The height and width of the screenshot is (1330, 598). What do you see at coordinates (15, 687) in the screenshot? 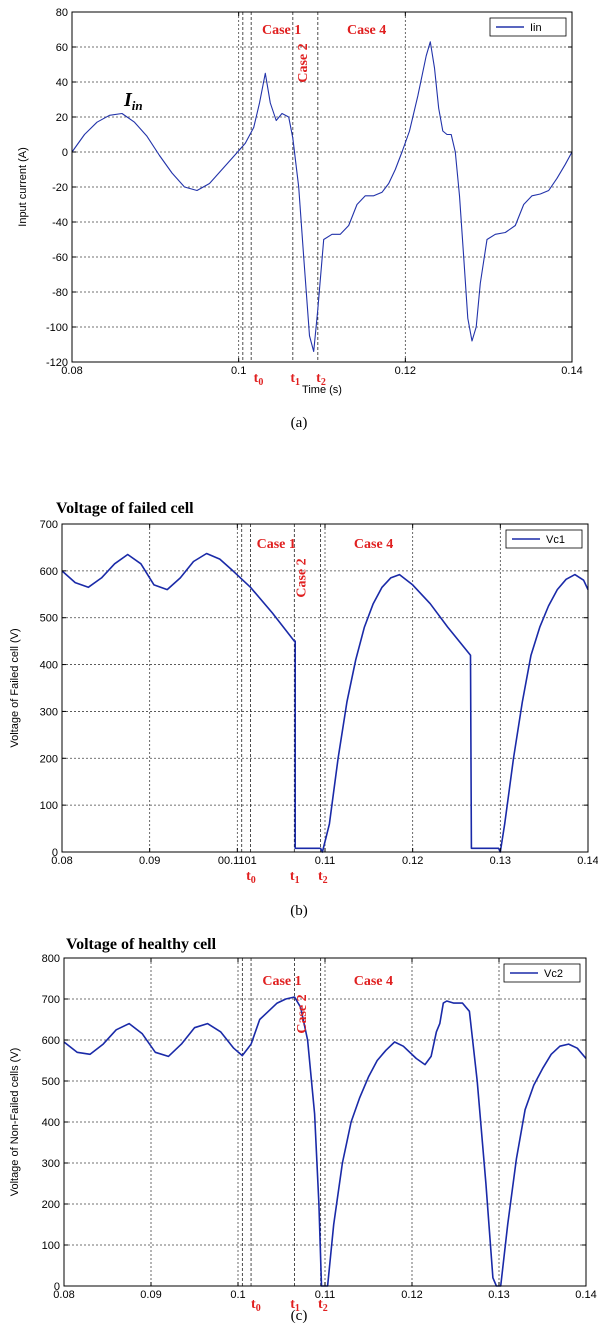
I see `y-axis-label: Voltage of Failed cell (V)` at bounding box center [15, 687].